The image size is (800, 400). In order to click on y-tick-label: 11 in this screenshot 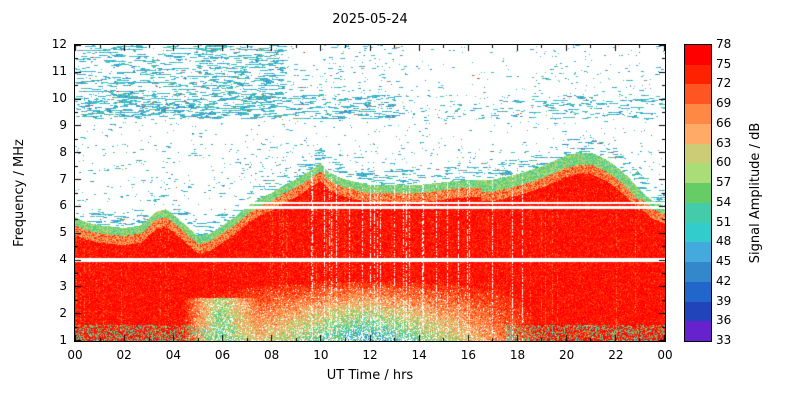, I will do `click(59, 70)`.